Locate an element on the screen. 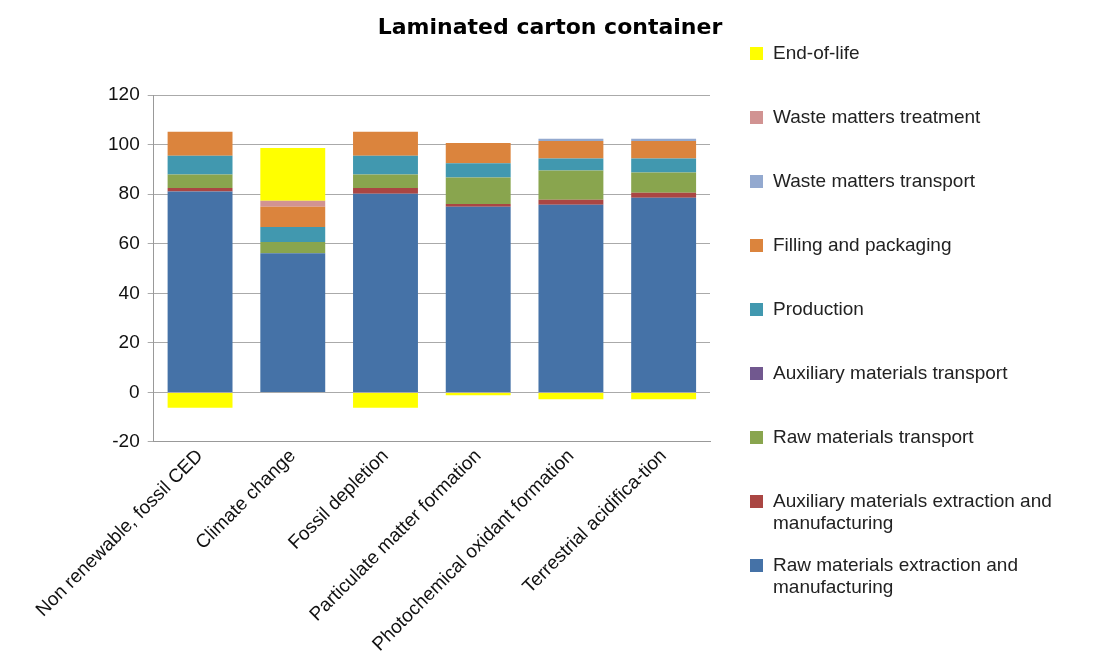 The image size is (1100, 659). y-tick-label: 120 is located at coordinates (124, 94).